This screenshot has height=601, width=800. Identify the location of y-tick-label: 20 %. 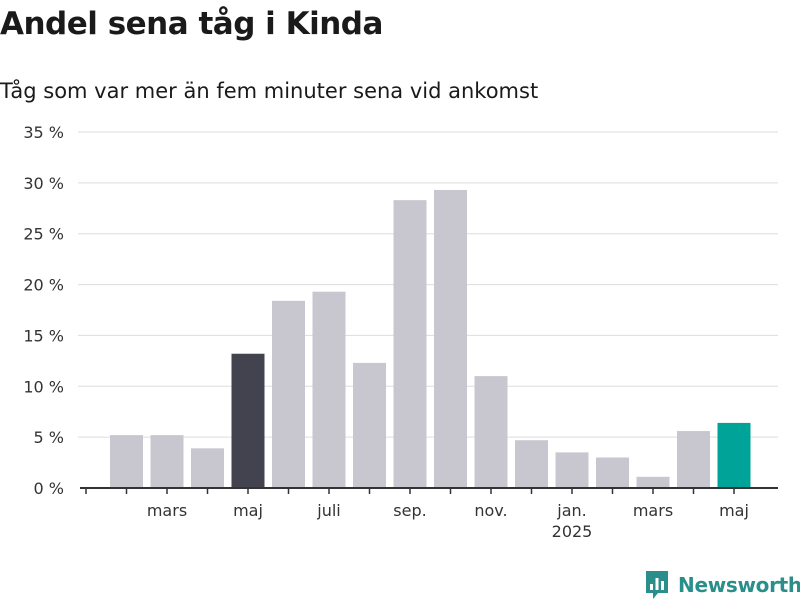
(43, 285).